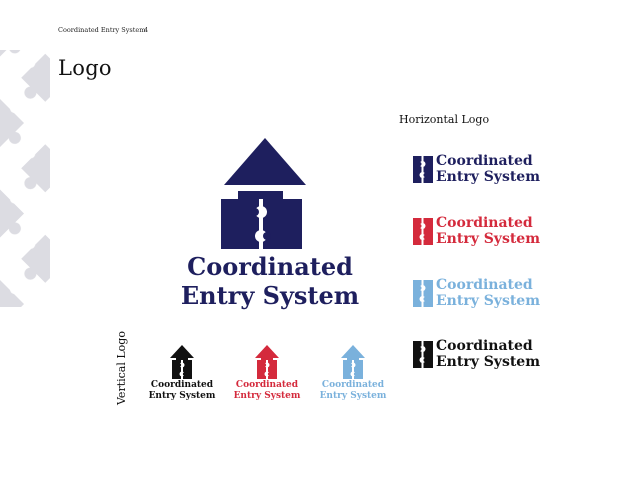 The image size is (621, 480). I want to click on main-logo-name: Coordinated Entry System, so click(270, 281).